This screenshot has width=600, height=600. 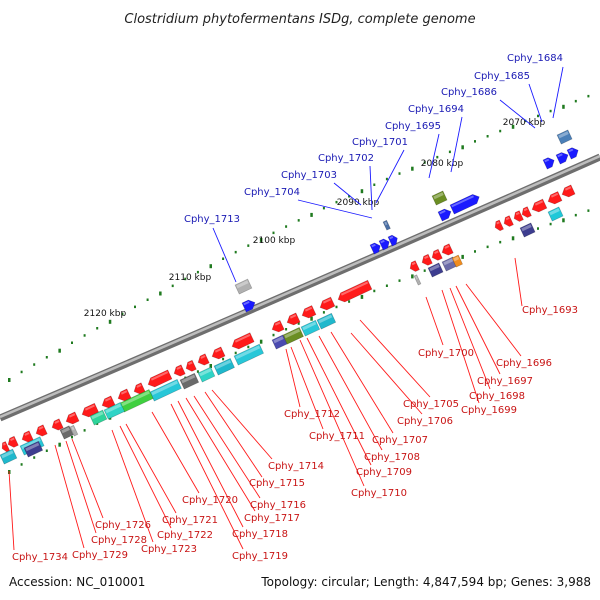 What do you see at coordinates (446, 353) in the screenshot?
I see `gene-label-bottom: Cphy_1700` at bounding box center [446, 353].